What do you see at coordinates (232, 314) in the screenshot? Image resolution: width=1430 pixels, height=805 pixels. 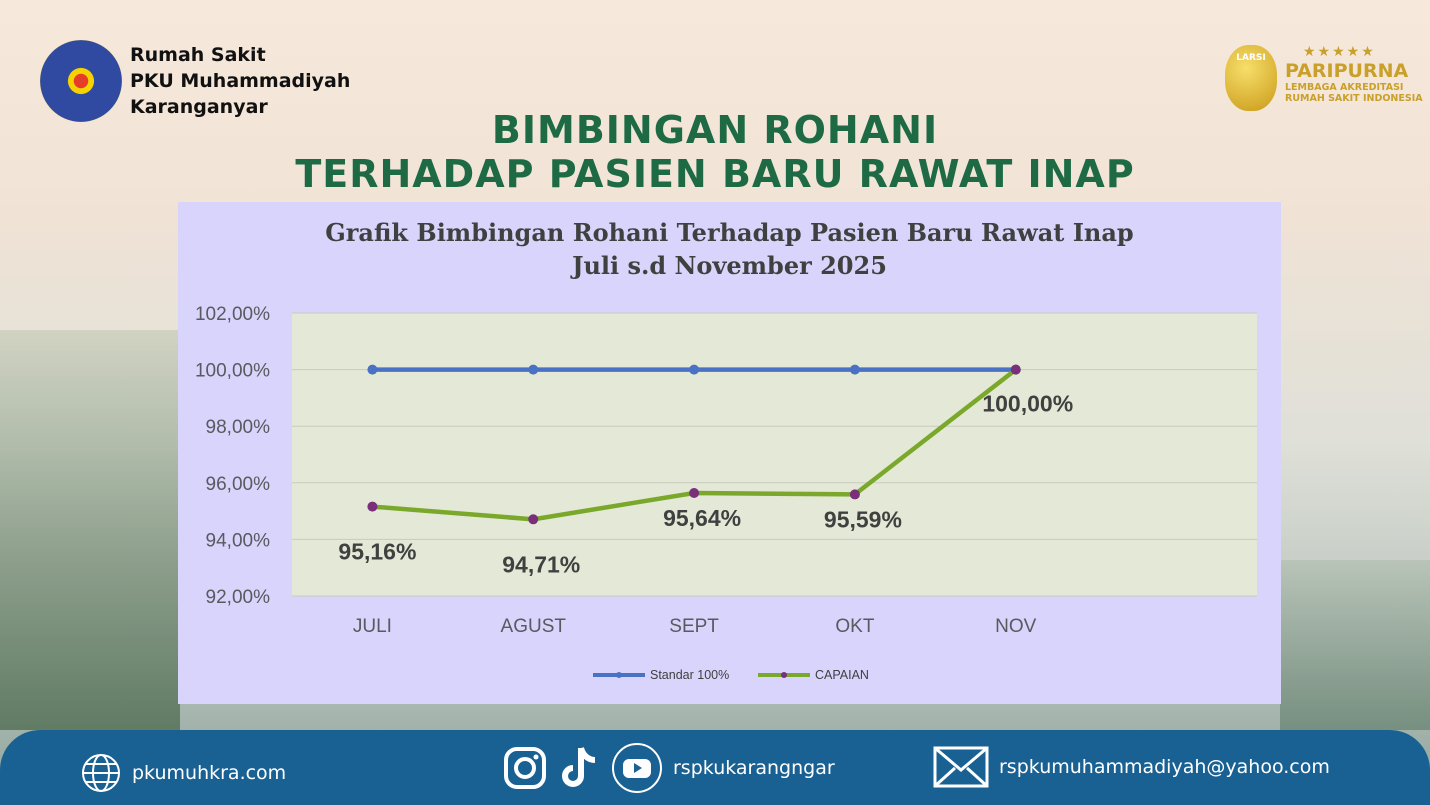 I see `y-tick-label: 102,00%` at bounding box center [232, 314].